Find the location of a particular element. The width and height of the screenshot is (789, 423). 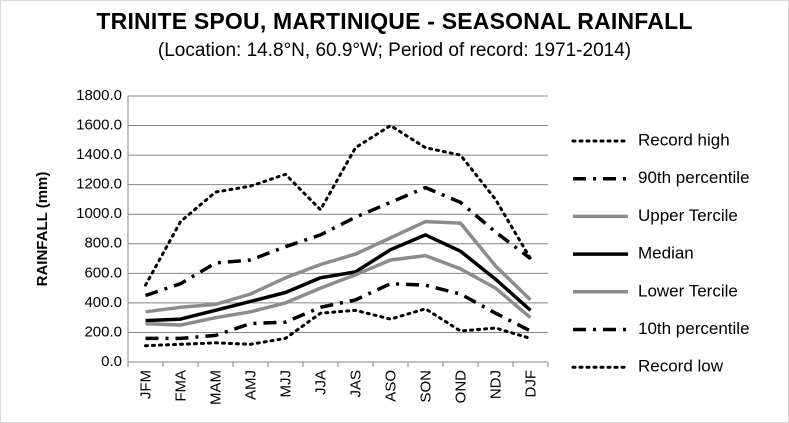

x-tick-label: MJJ is located at coordinates (286, 384).